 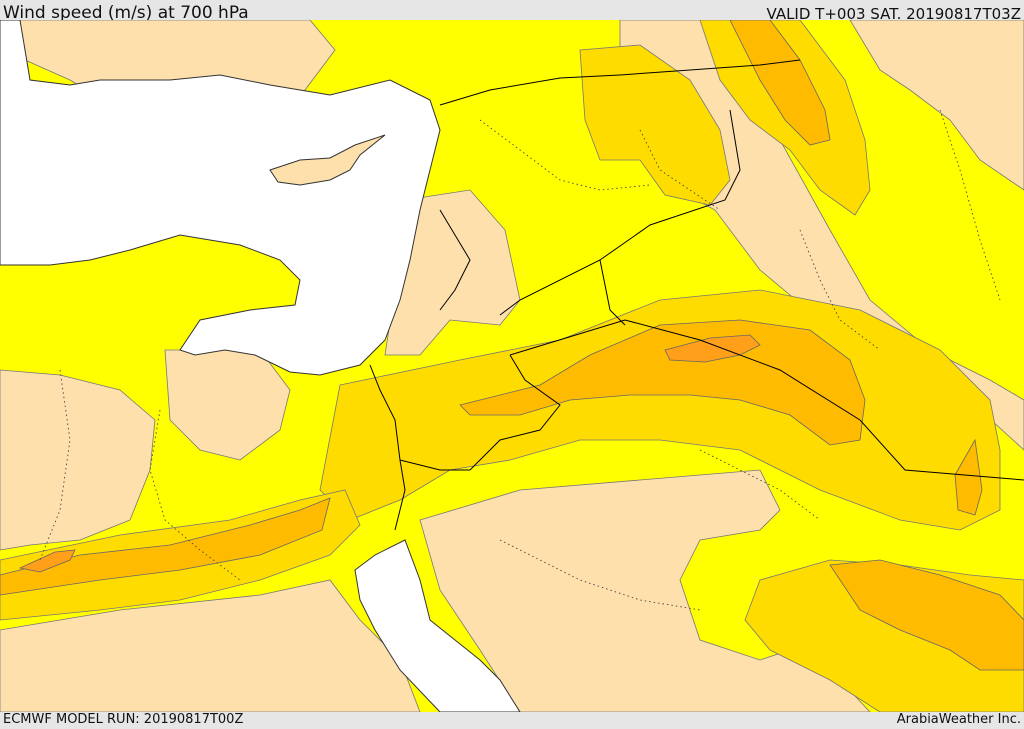 I want to click on border-jordan-iraq, so click(x=612, y=292).